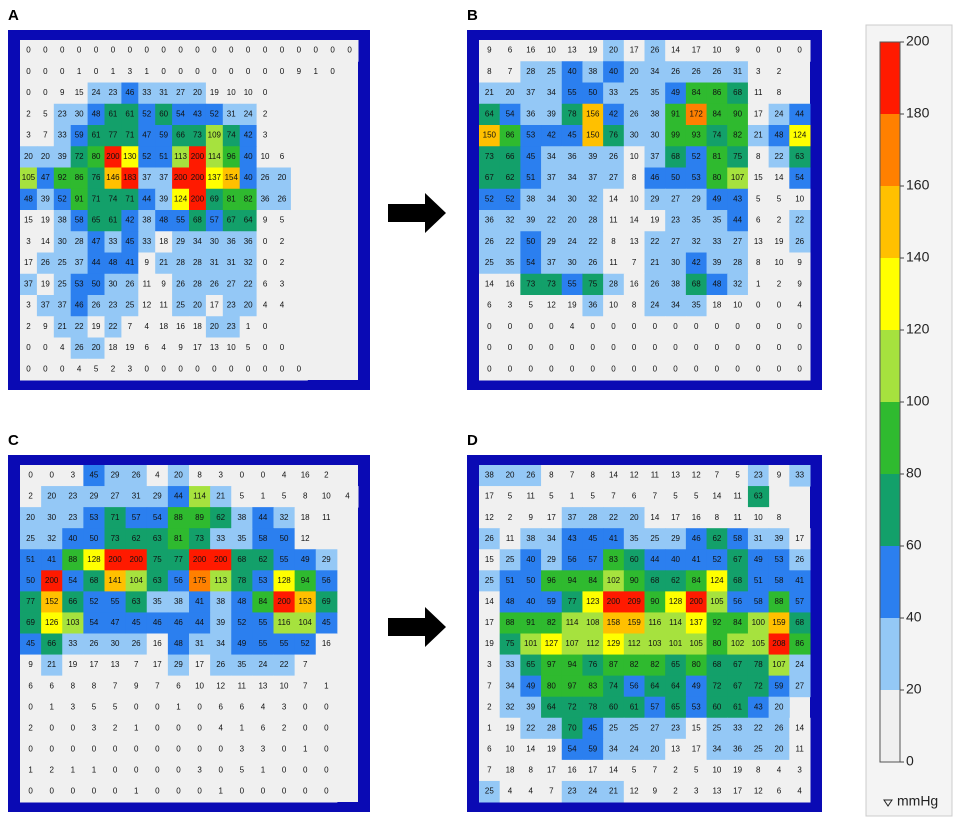 The width and height of the screenshot is (957, 819). Describe the element at coordinates (696, 496) in the screenshot. I see `cell-value: 5` at that location.